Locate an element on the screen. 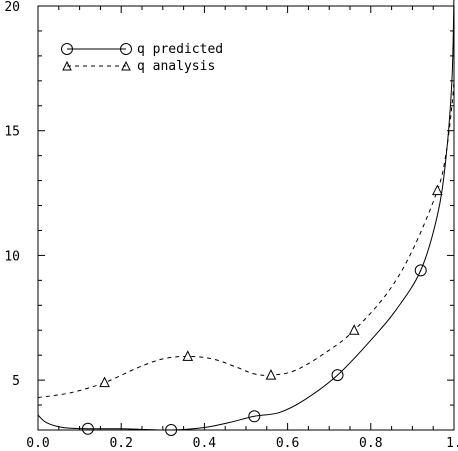 This screenshot has height=451, width=458. legend-label-q-predicted: q predicted is located at coordinates (180, 49).